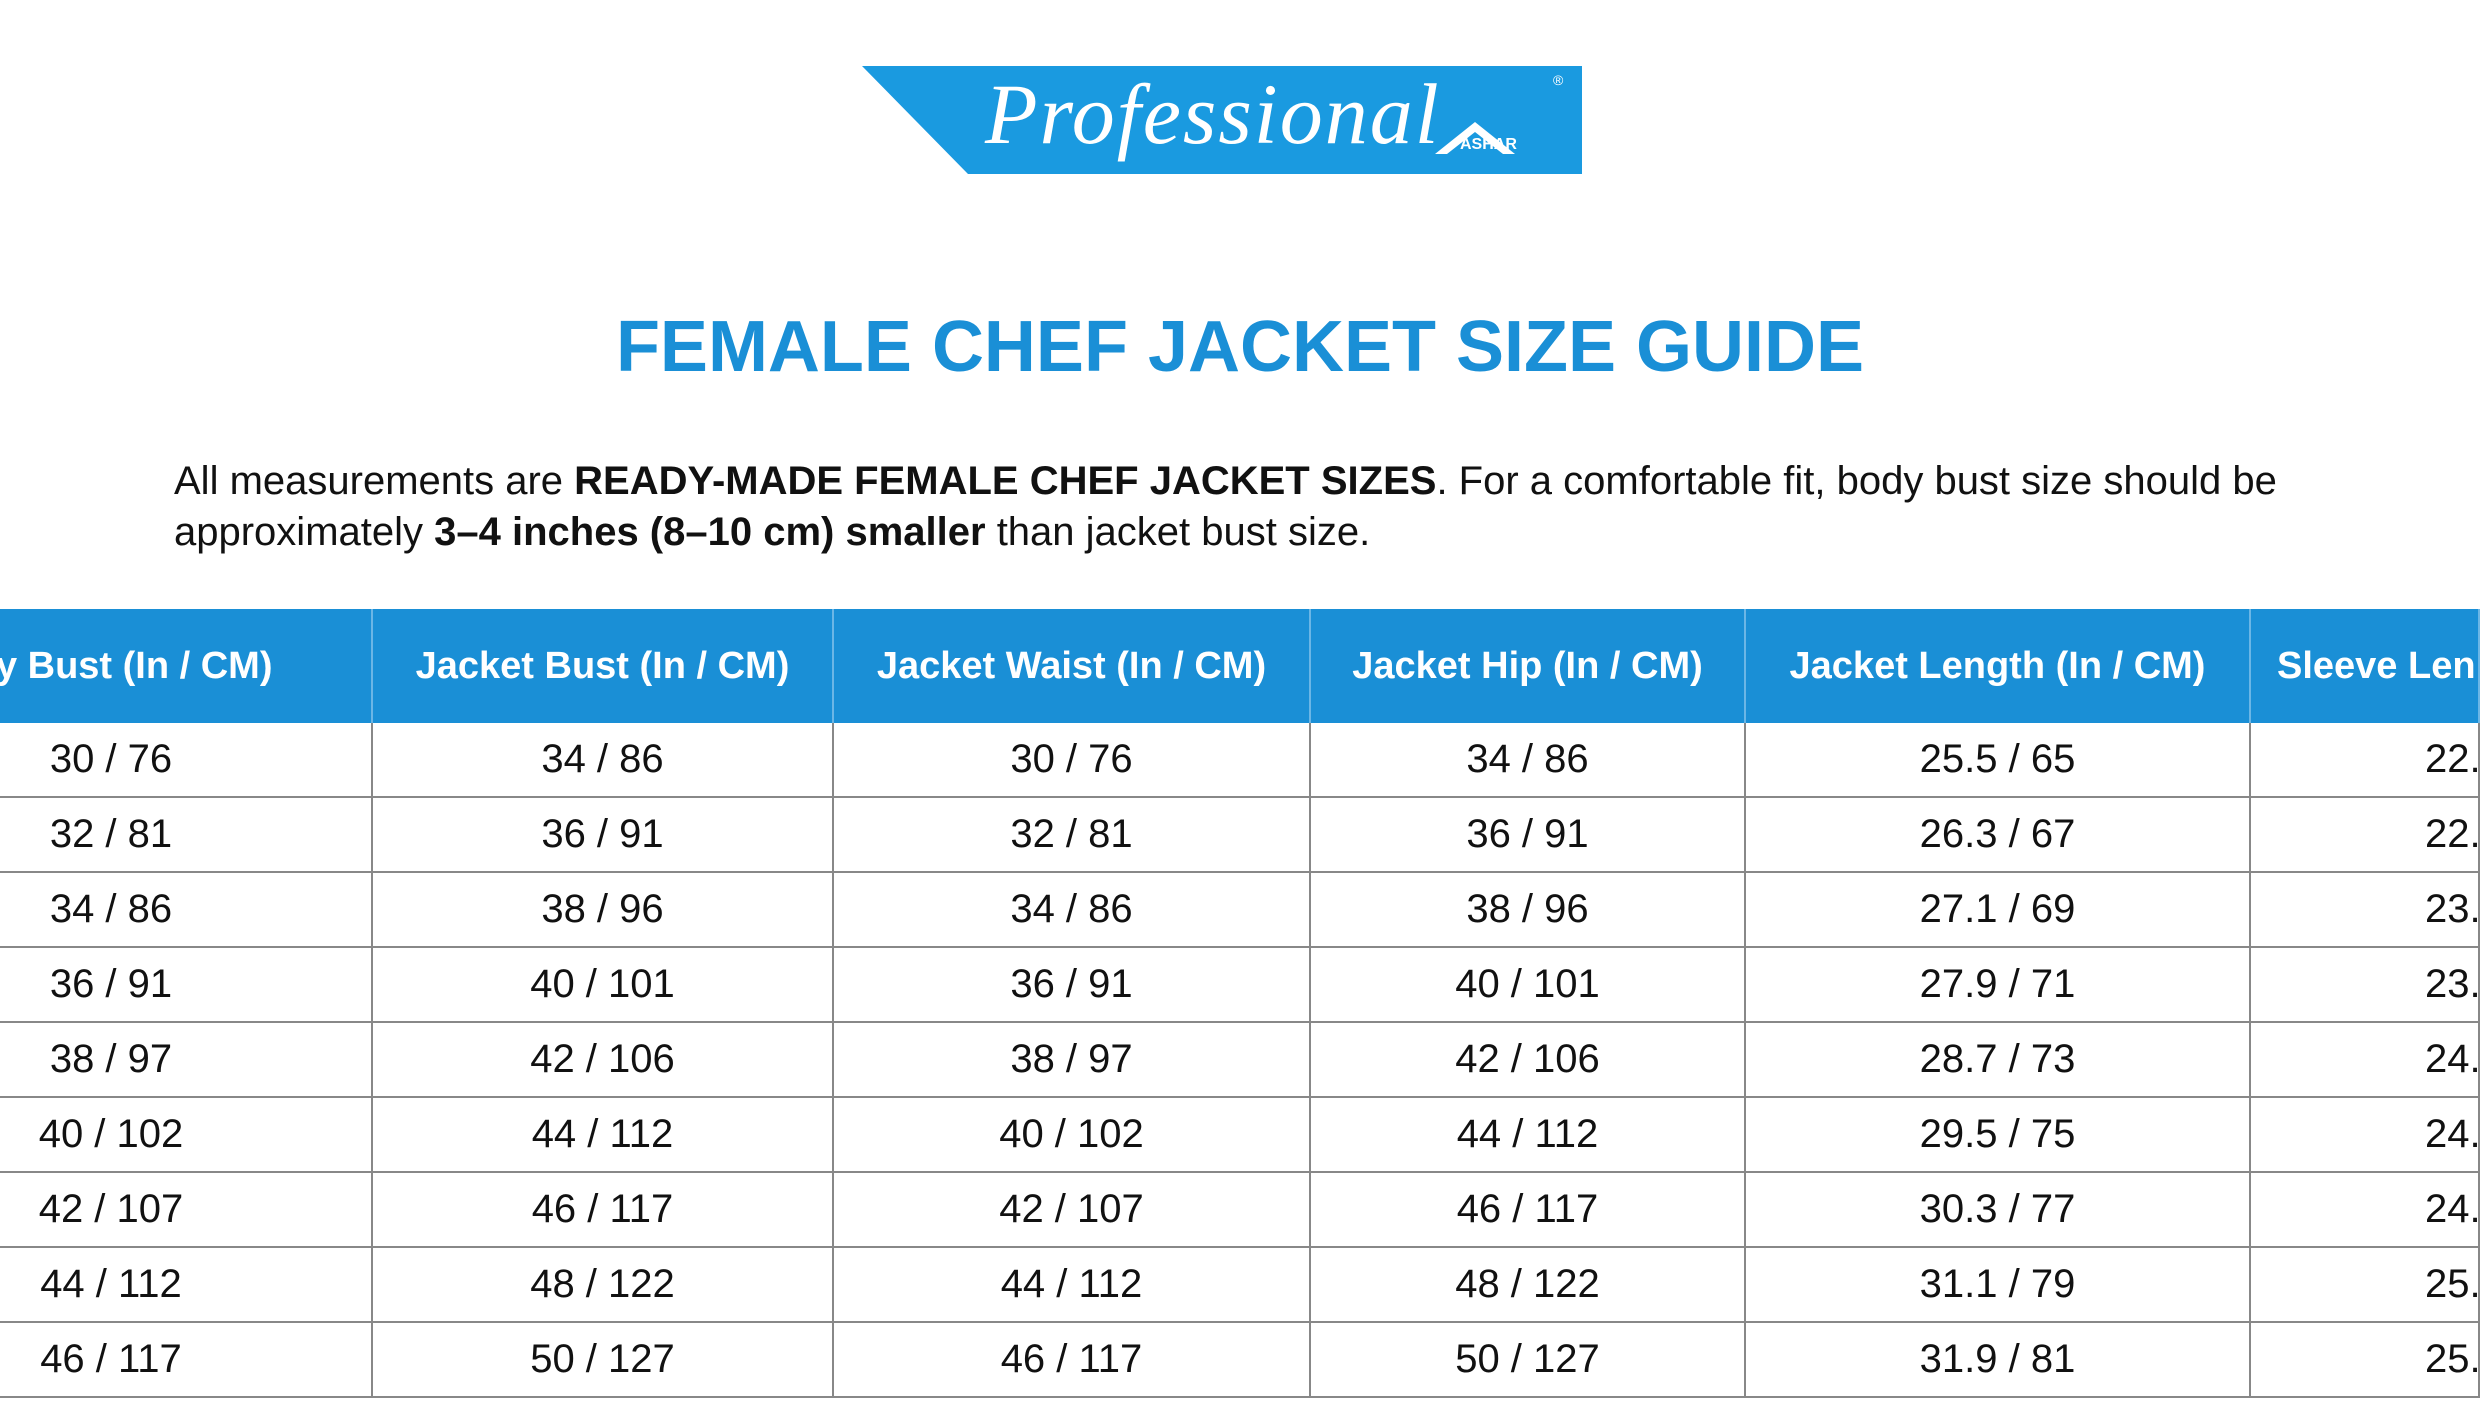  I want to click on header-cell: ody Bust (In / CM), so click(186, 666).